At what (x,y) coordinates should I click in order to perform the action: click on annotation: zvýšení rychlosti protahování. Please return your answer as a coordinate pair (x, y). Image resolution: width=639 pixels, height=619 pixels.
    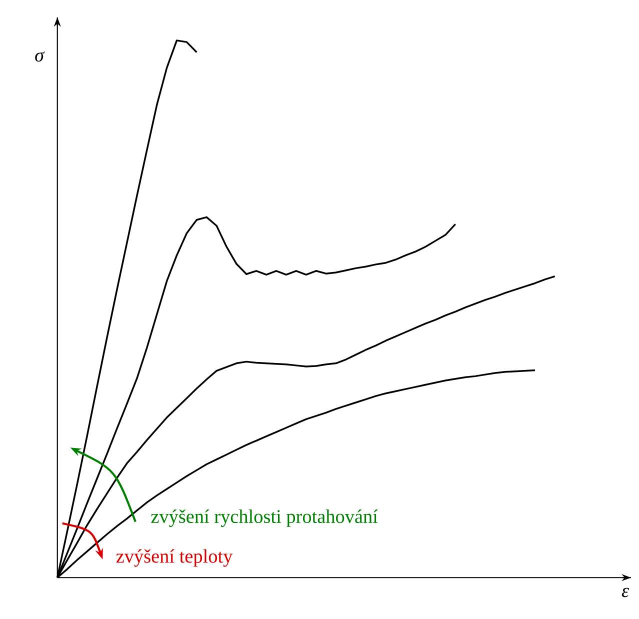
    Looking at the image, I should click on (264, 518).